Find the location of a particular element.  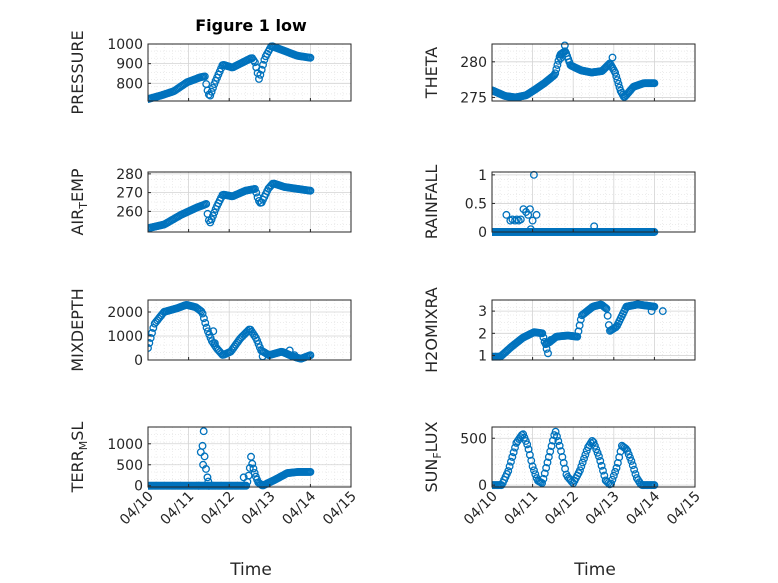

y-tick-label: 2000 is located at coordinates (125, 313).